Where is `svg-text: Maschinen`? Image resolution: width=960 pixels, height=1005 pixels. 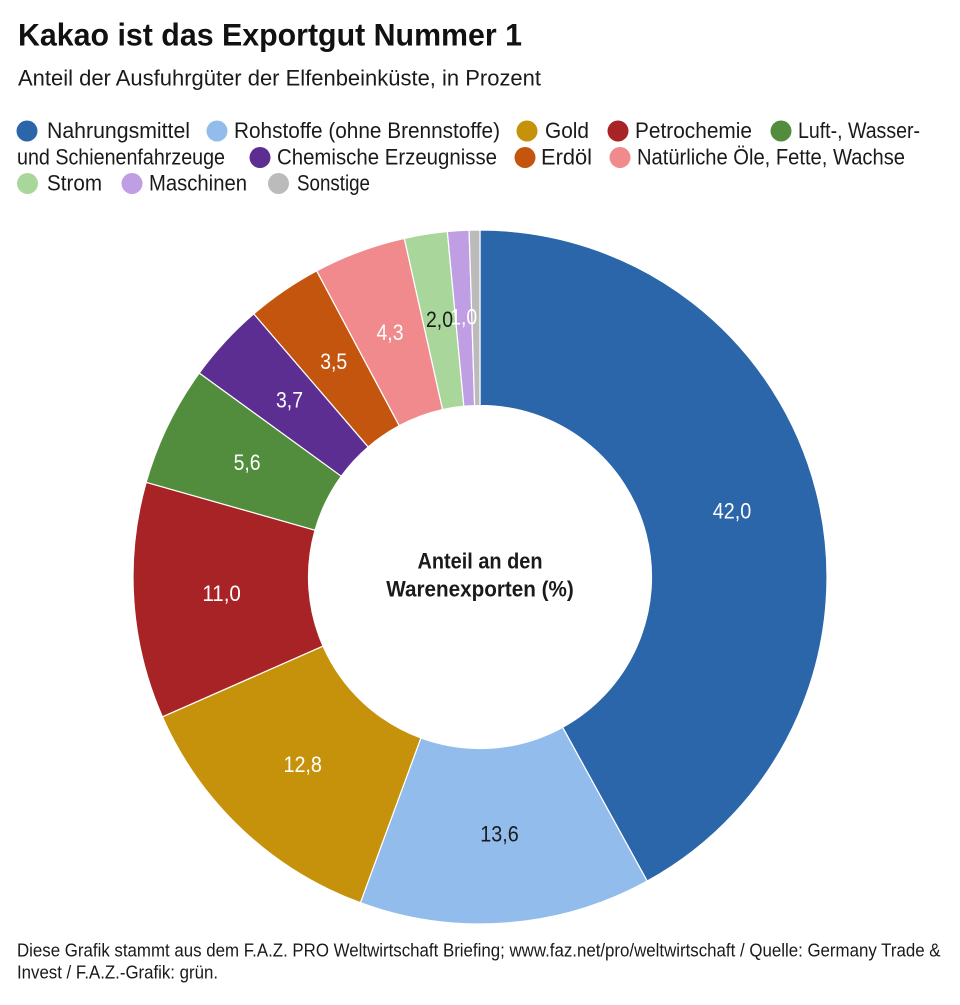
svg-text: Maschinen is located at coordinates (198, 182).